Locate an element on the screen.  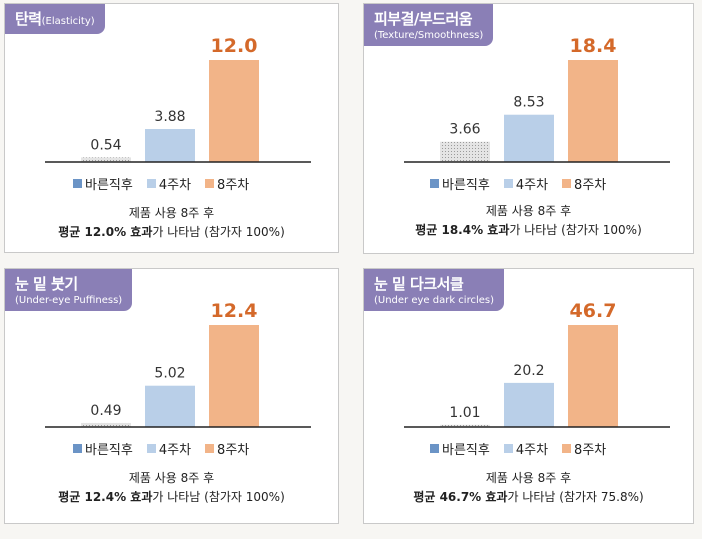
chart-title-box: 눈 밑 다크서클 (Under eye dark circles) is located at coordinates (434, 290).